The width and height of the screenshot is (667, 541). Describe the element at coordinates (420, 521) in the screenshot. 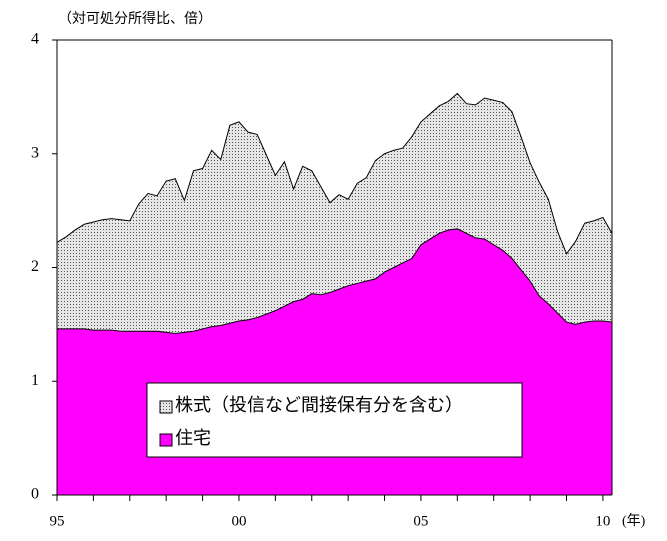

I see `x-tick-label: 05` at that location.